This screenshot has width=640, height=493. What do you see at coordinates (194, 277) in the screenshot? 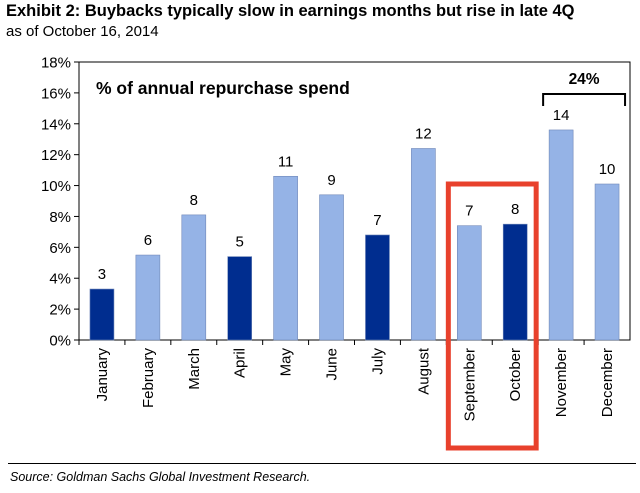
I see `bar-march` at bounding box center [194, 277].